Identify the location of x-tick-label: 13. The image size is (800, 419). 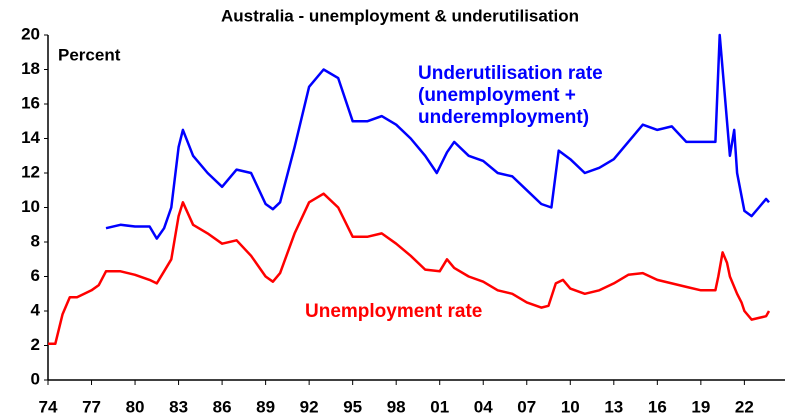
(613, 406).